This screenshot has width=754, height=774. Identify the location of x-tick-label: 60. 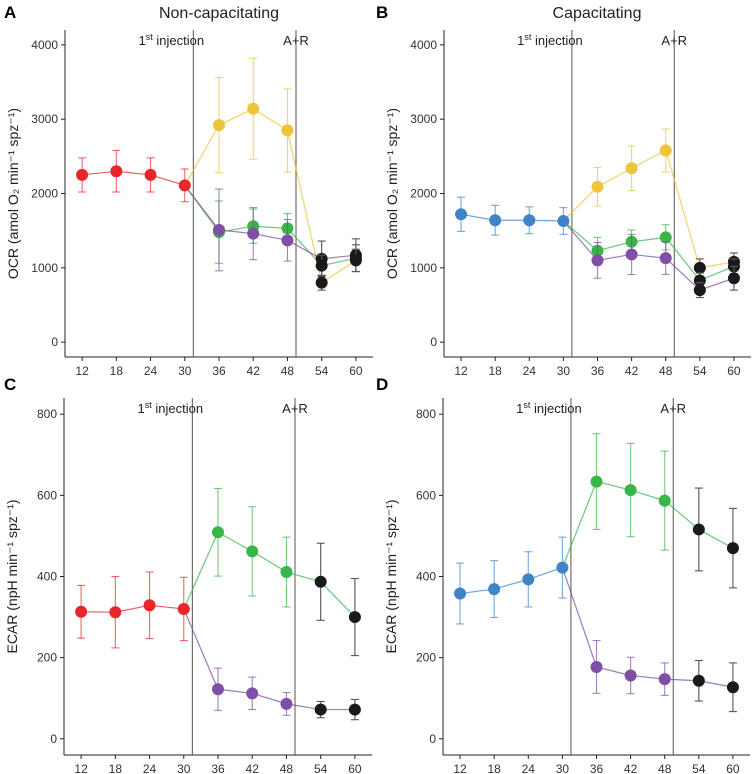
(355, 768).